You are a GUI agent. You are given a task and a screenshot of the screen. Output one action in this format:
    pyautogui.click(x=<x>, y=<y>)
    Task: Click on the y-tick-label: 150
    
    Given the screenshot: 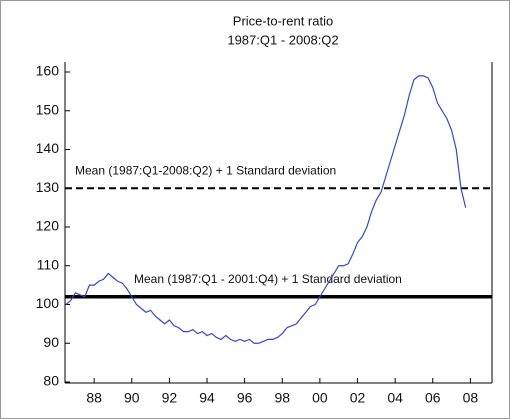 What is the action you would take?
    pyautogui.click(x=48, y=109)
    